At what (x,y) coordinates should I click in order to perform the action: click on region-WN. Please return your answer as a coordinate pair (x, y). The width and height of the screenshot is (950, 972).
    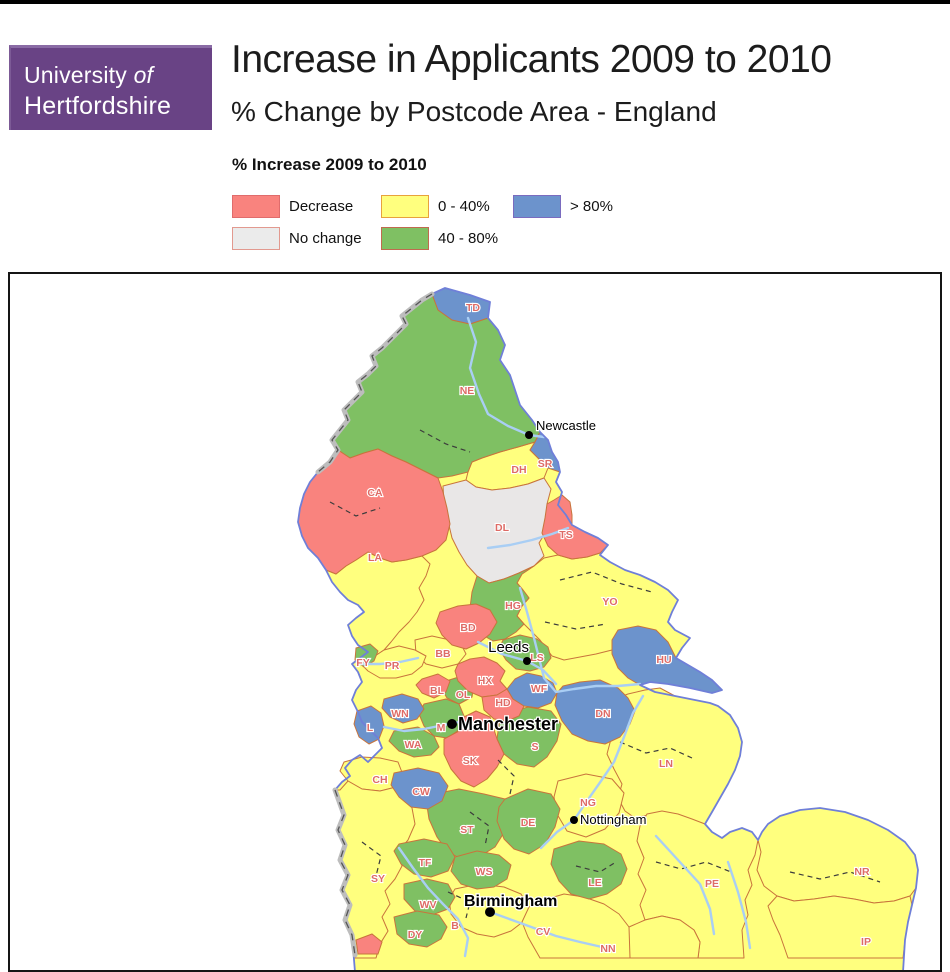
    Looking at the image, I should click on (403, 708).